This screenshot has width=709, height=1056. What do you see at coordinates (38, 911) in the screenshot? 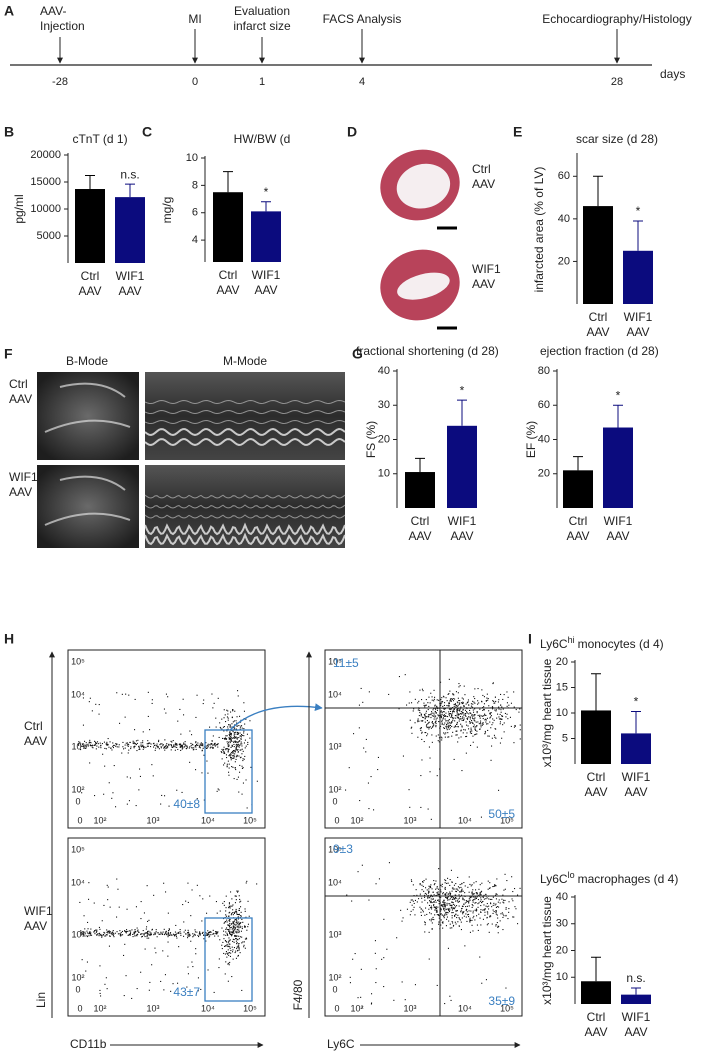
I see `facs-row: WIF1` at bounding box center [38, 911].